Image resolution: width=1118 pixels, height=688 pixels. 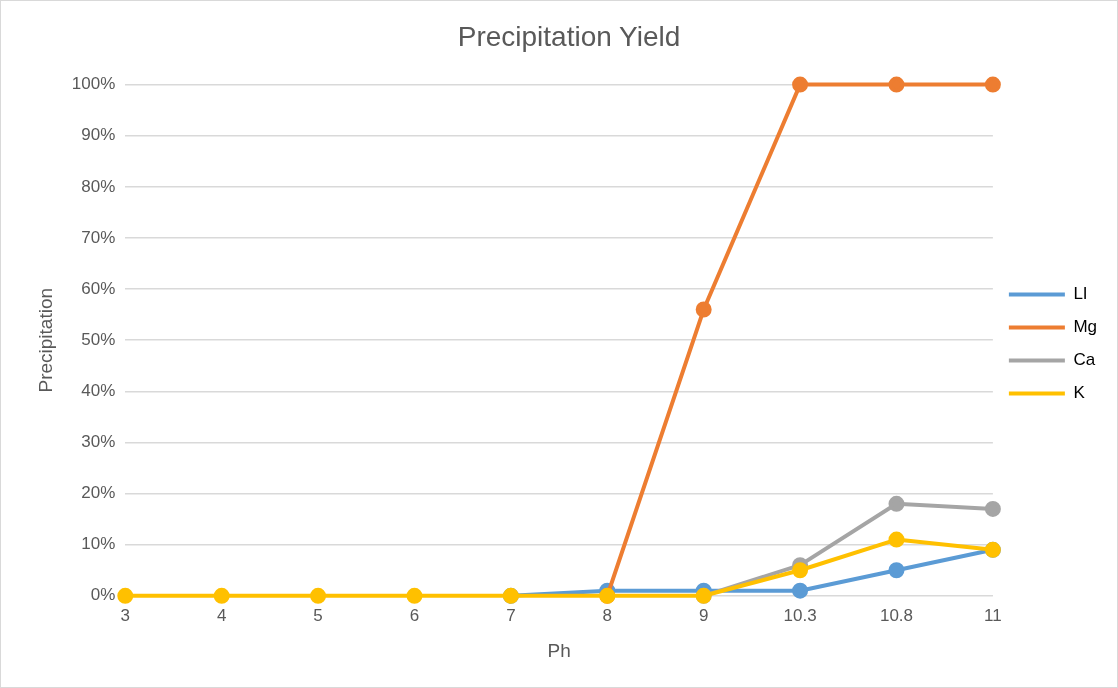 What do you see at coordinates (98, 288) in the screenshot?
I see `y-tick-label: 60%` at bounding box center [98, 288].